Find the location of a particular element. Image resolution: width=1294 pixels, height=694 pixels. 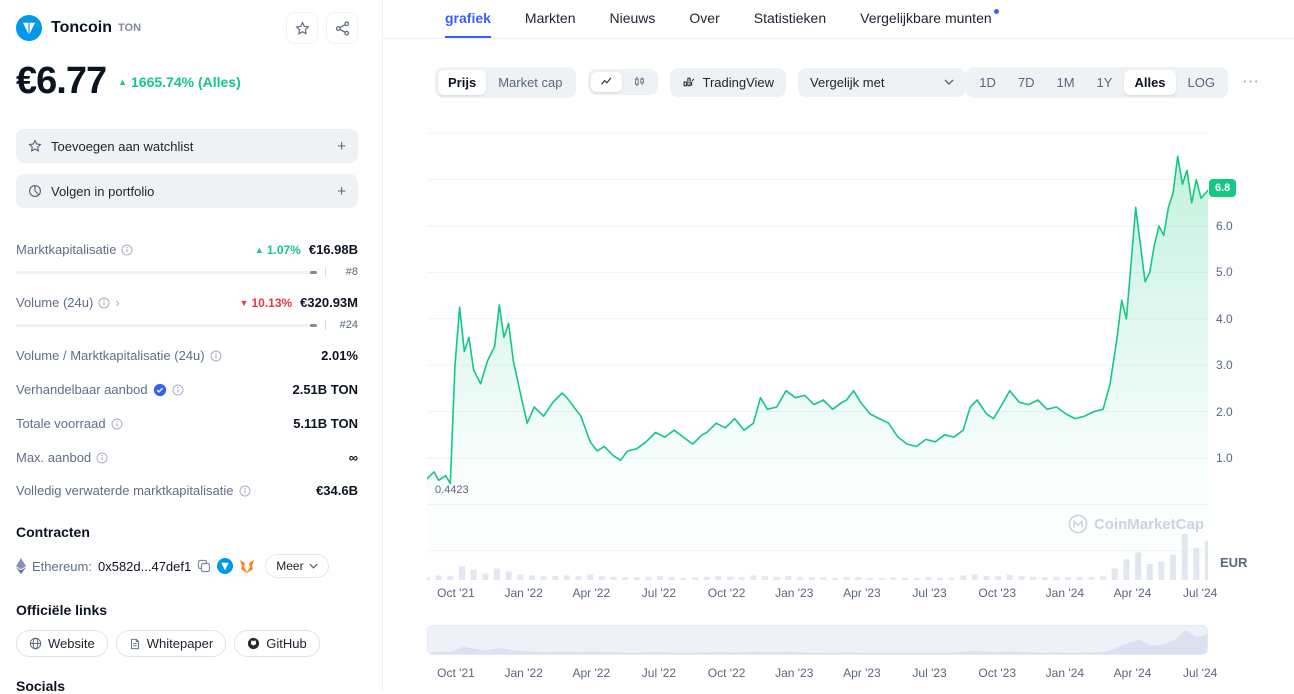

stat-row-circulating-supply: Verhandelbaar aanbod 2.51B TON is located at coordinates (187, 389).